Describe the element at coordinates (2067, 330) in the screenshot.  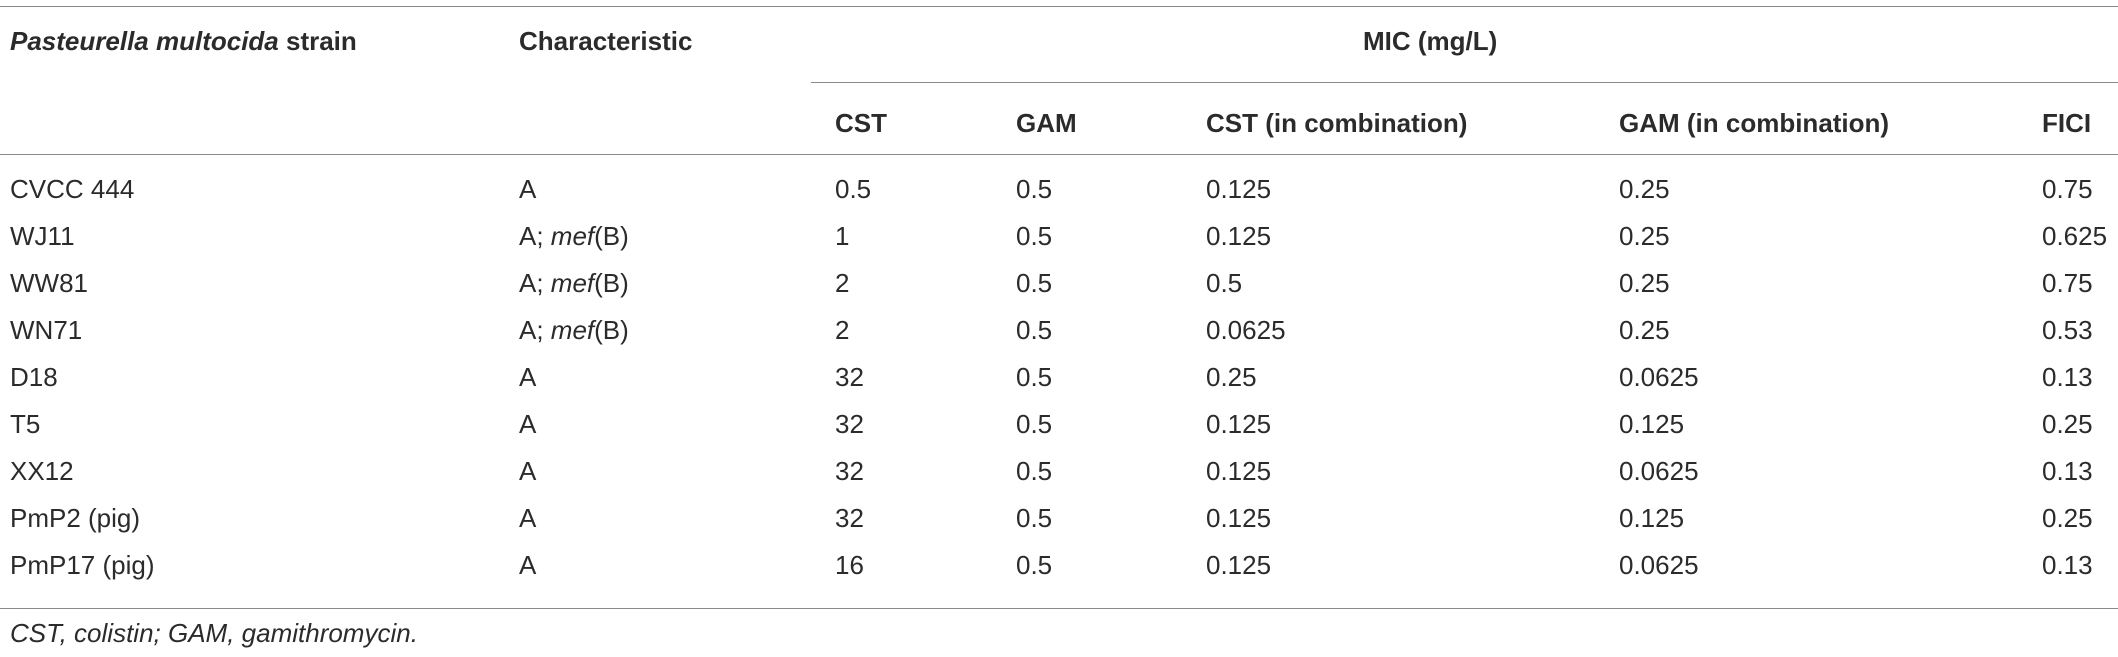
I see `fici-cell: 0.53` at that location.